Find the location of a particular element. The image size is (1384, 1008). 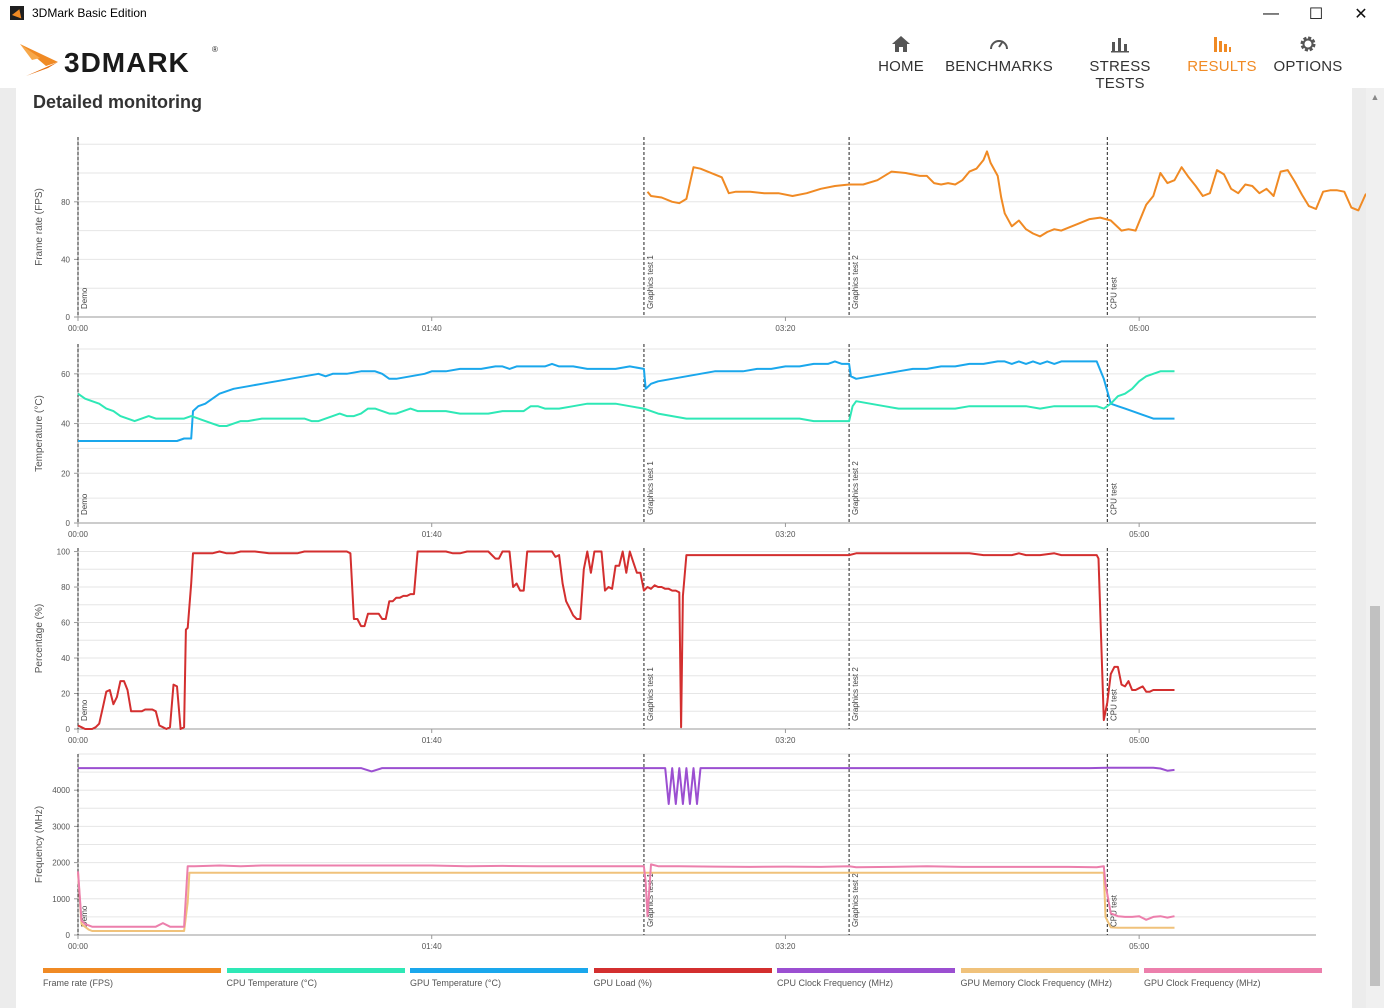

gear-icon is located at coordinates (1308, 44).